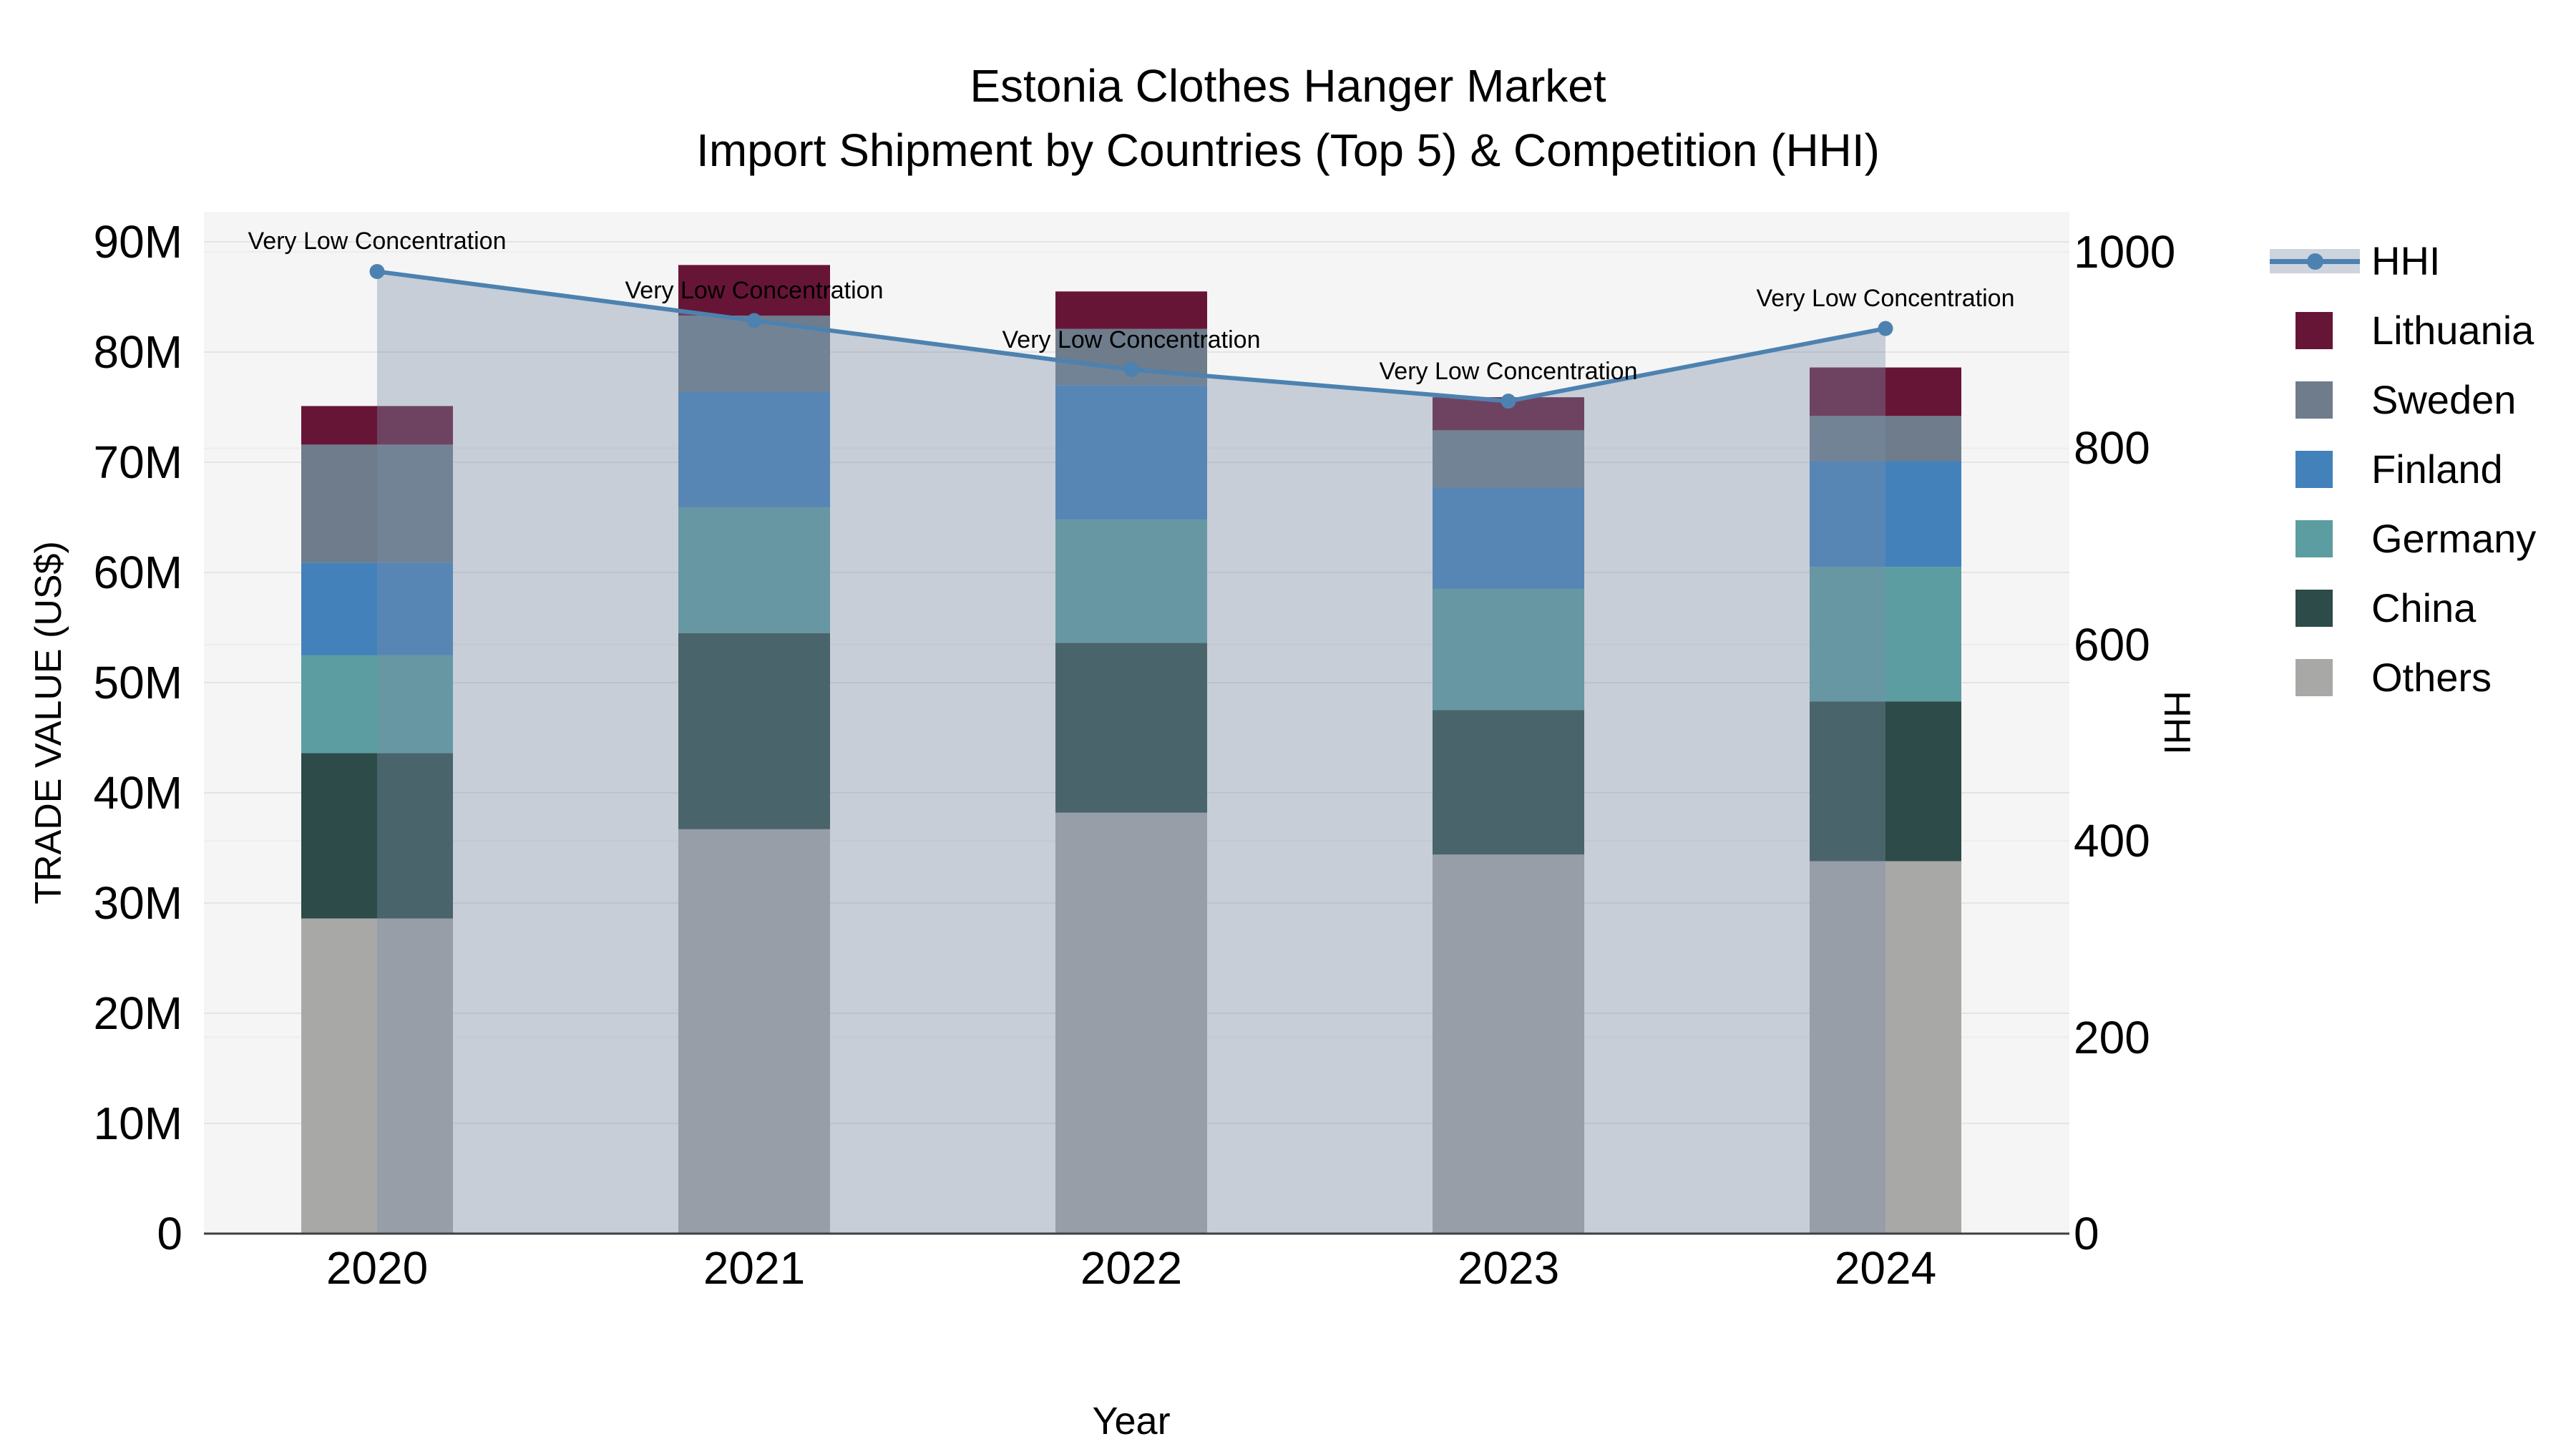 The image size is (2576, 1449). I want to click on bar-segment-2024-china, so click(1885, 781).